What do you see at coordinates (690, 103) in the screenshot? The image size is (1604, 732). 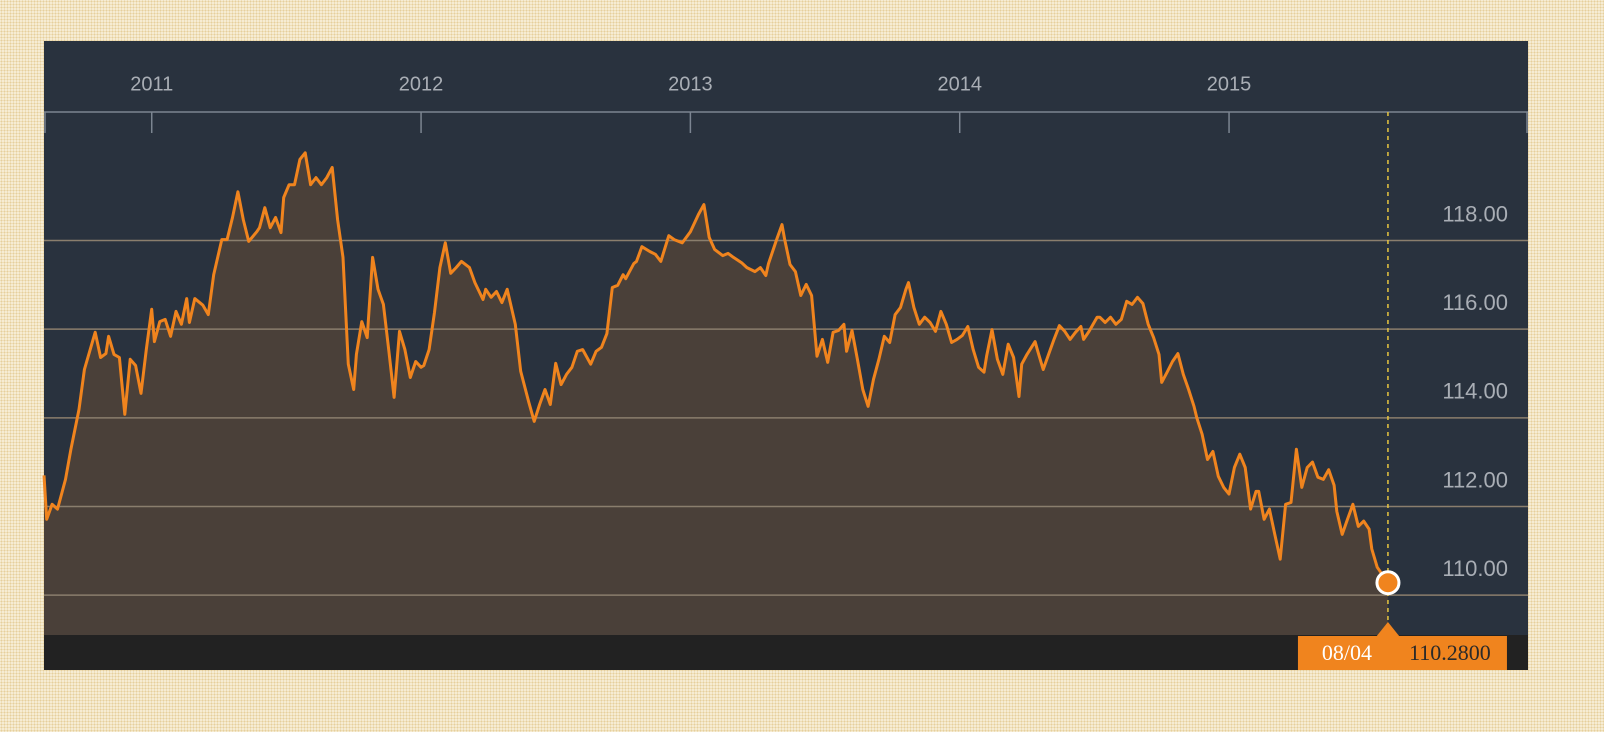 I see `grid: 2011 2012 2013 2014 2015` at bounding box center [690, 103].